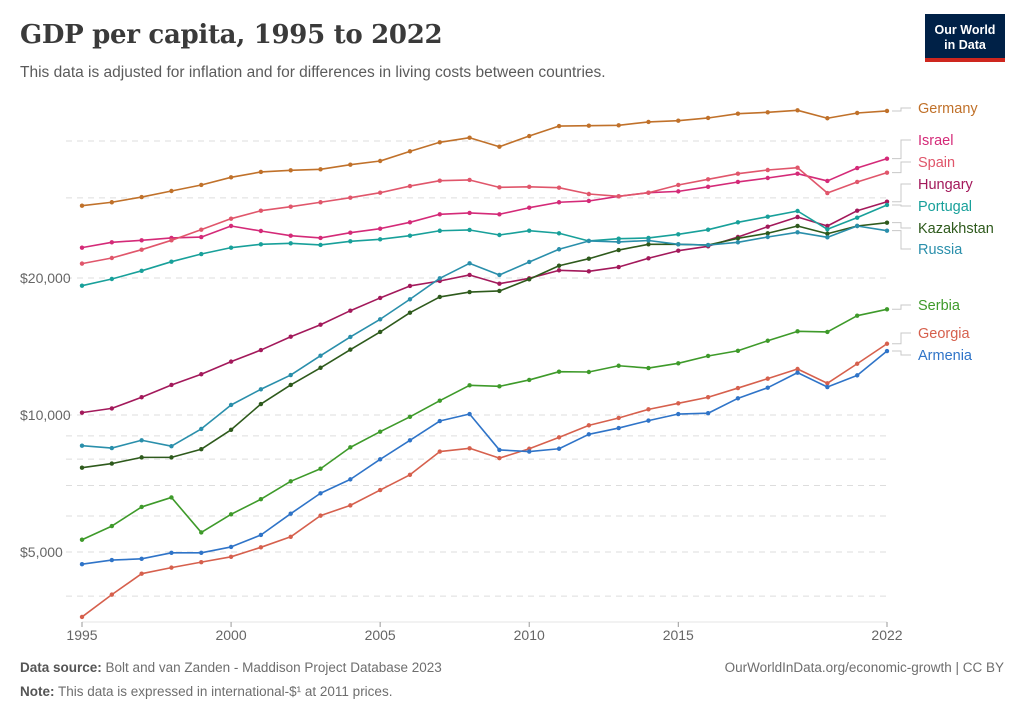 This screenshot has width=1024, height=717. Describe the element at coordinates (935, 141) in the screenshot. I see `label-israel: Israel` at that location.